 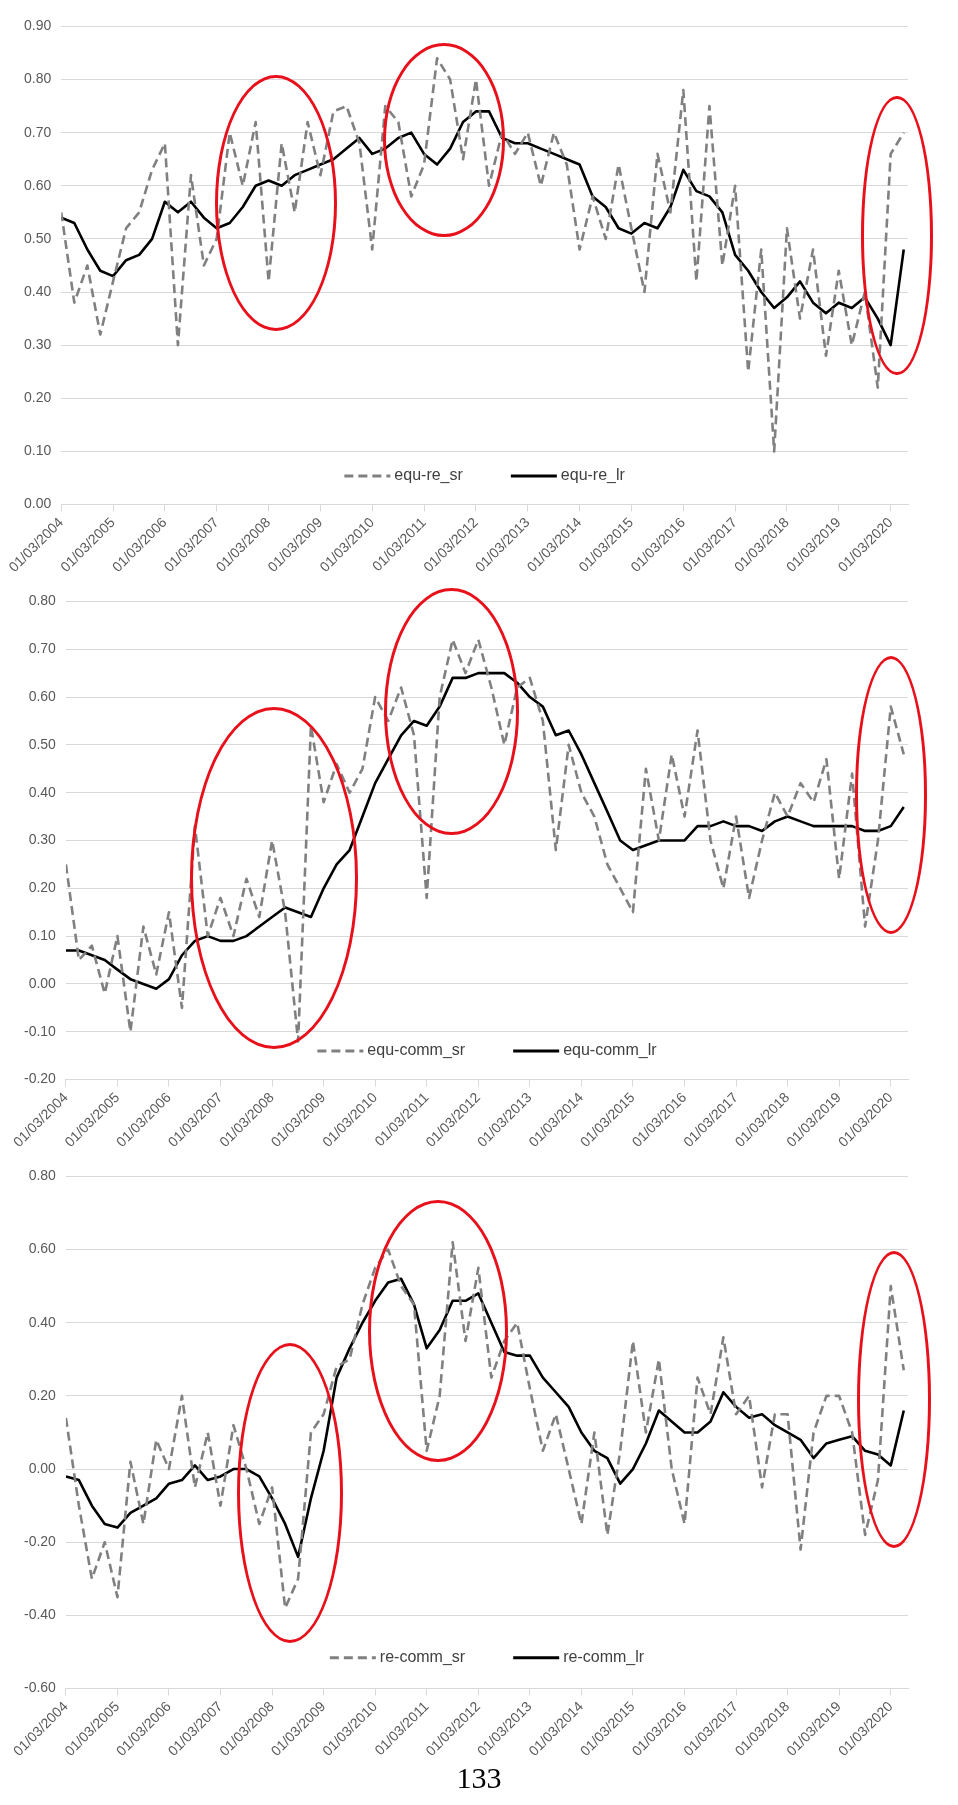 I want to click on legend-label: equ-re_lr, so click(x=593, y=475).